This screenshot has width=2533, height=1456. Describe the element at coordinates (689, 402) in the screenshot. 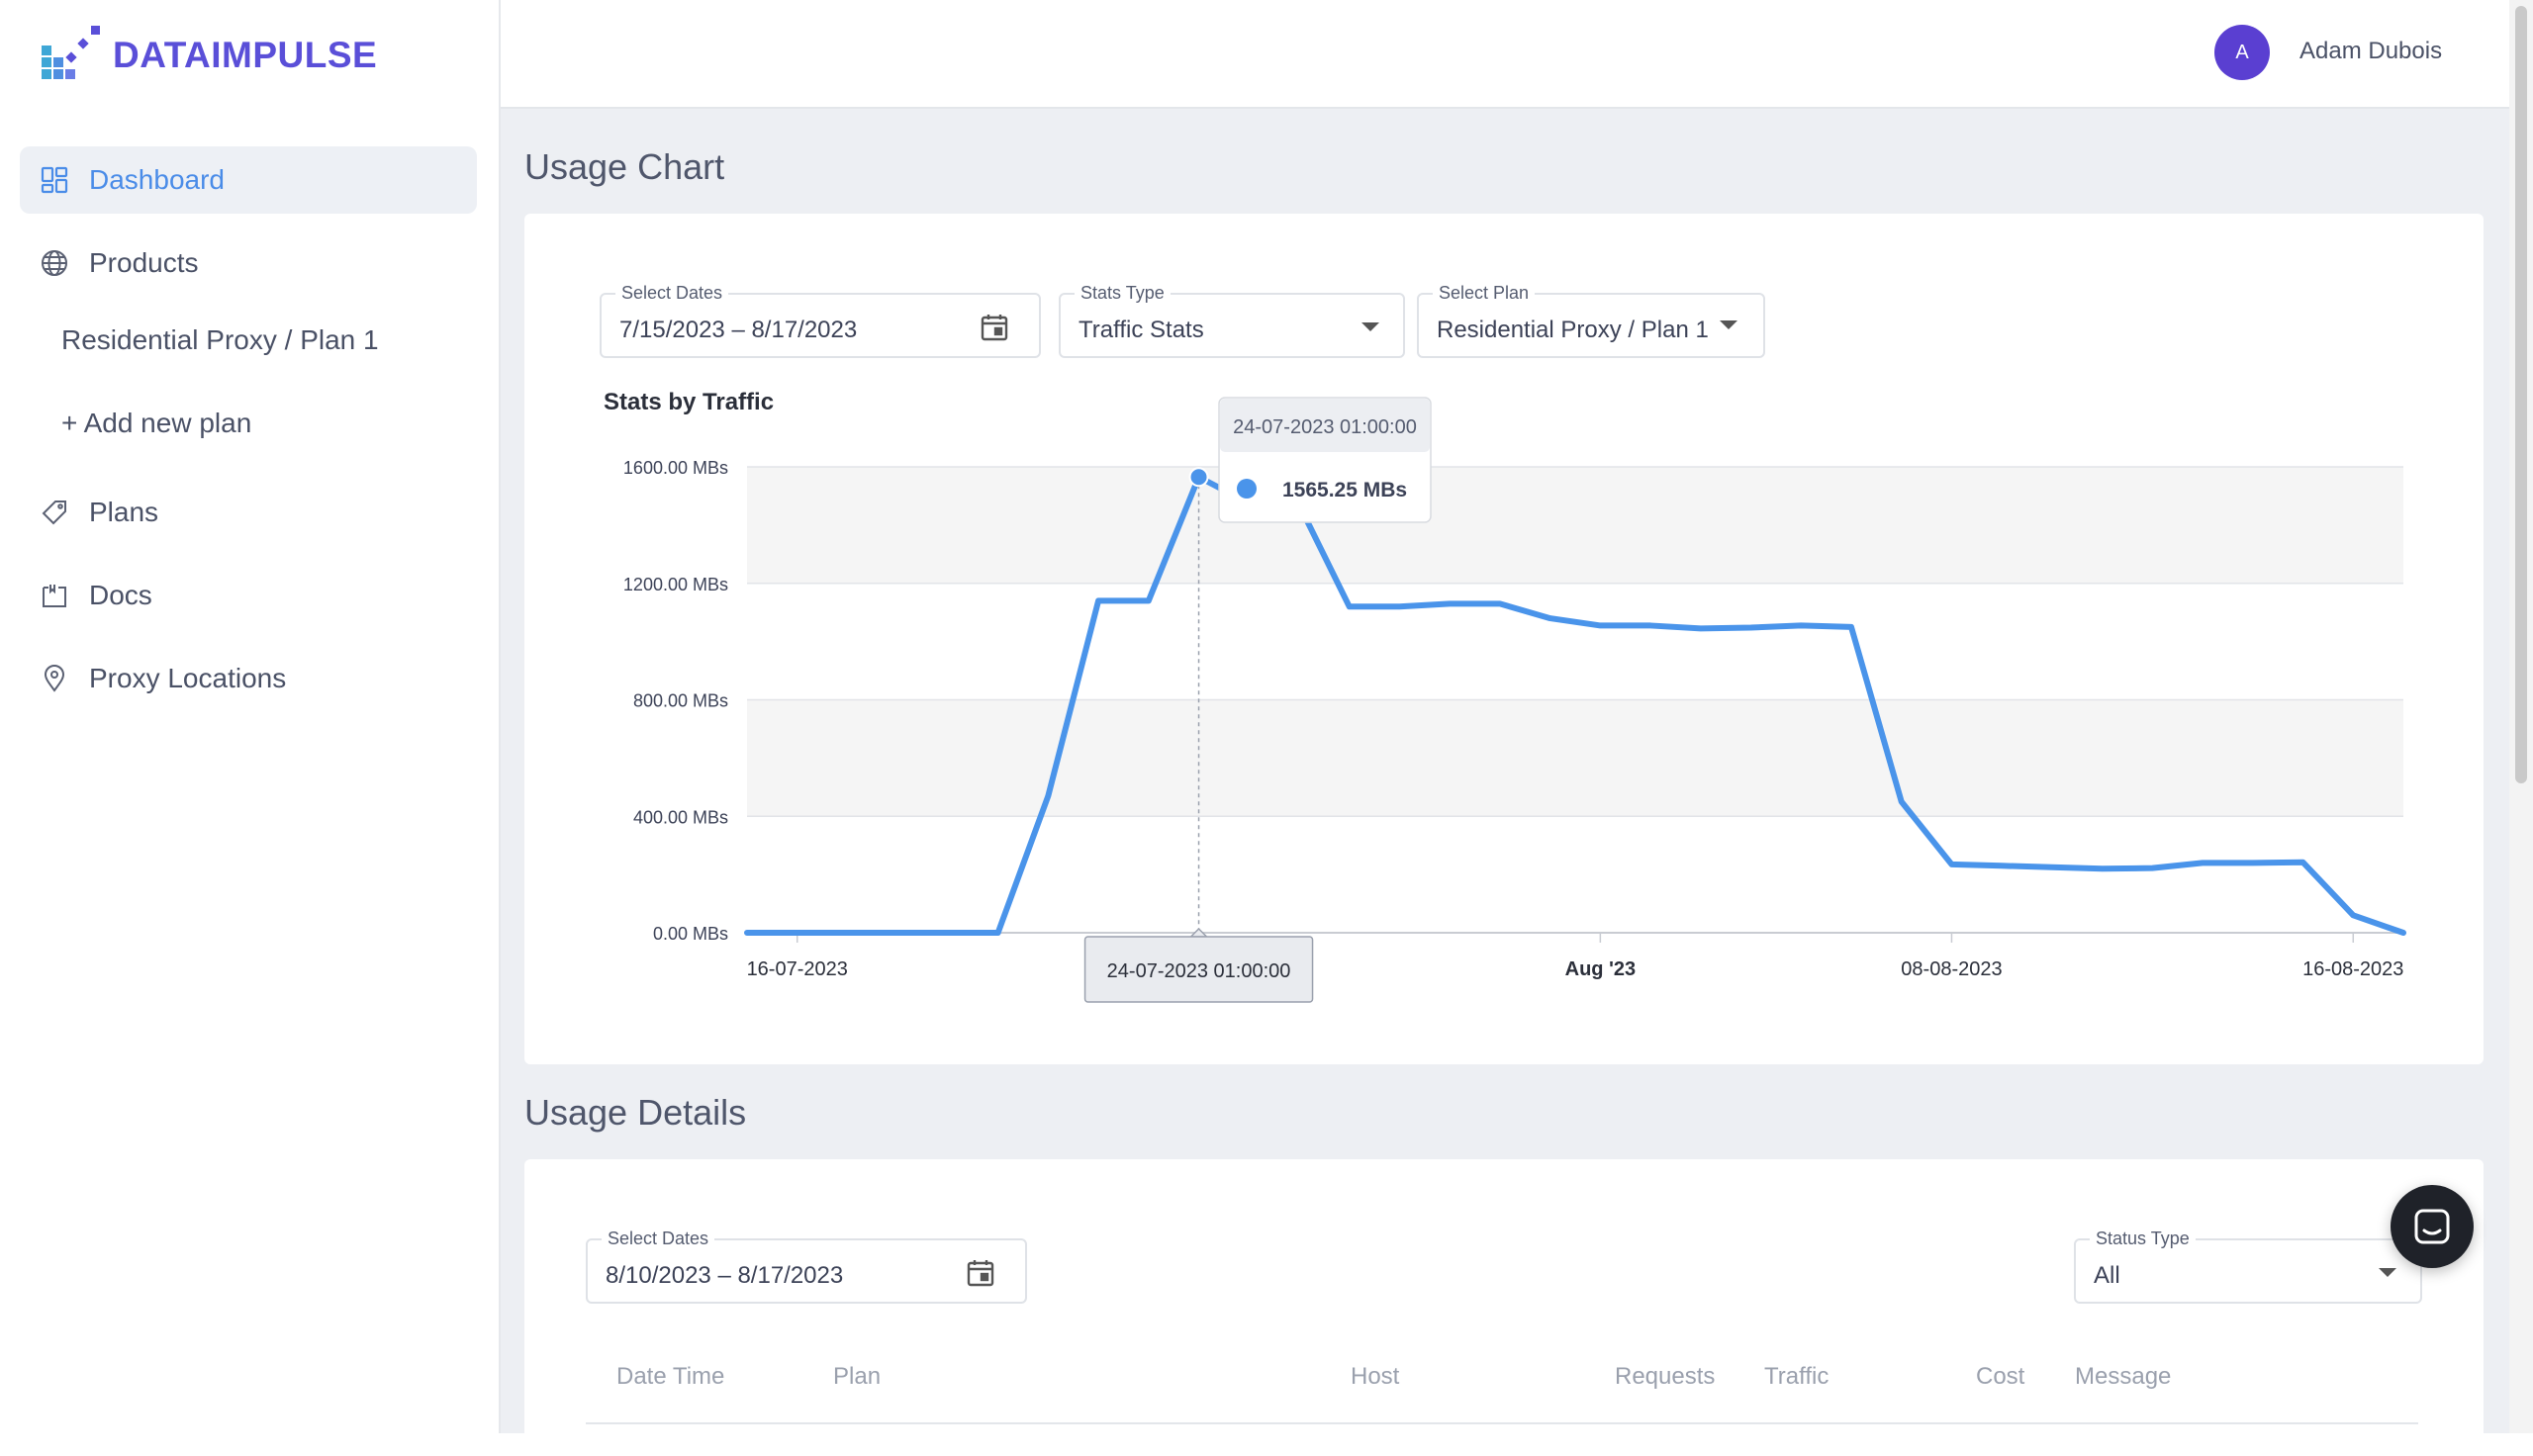

I see `chart-title: Stats by Traffic` at that location.